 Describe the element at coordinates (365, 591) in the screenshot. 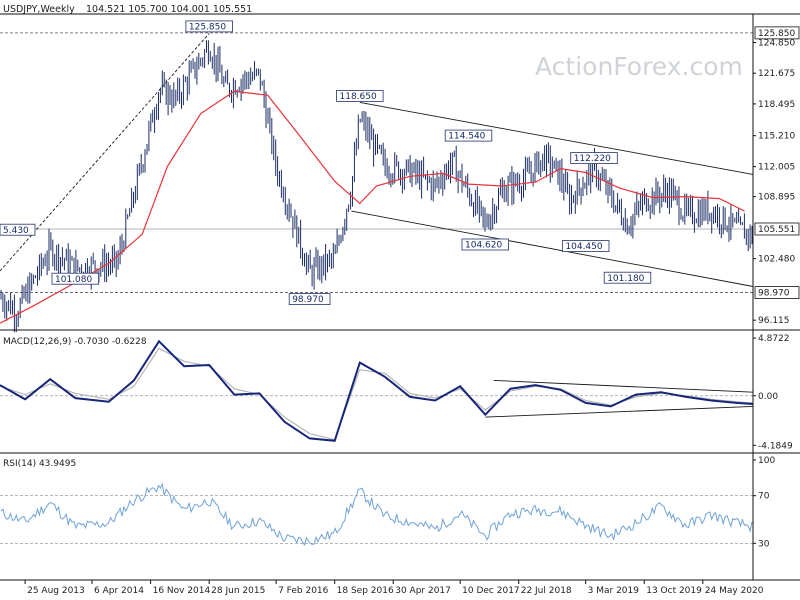

I see `x-tick-label: 18 Sep 2016` at that location.